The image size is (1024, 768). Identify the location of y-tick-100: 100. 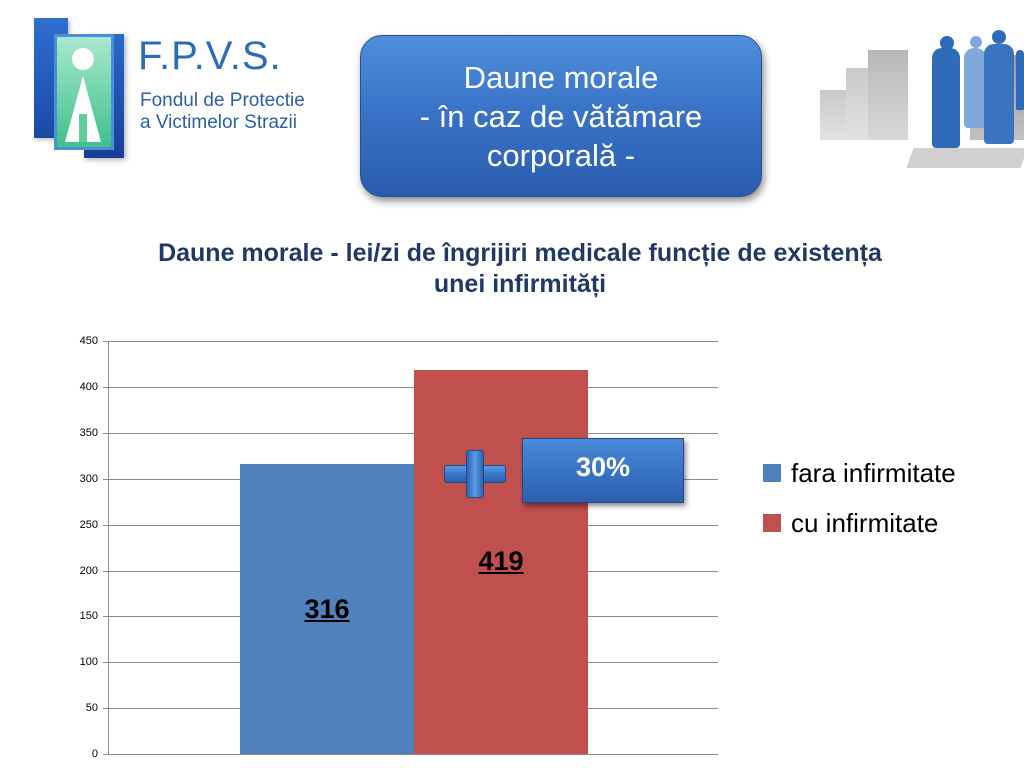
(88, 662).